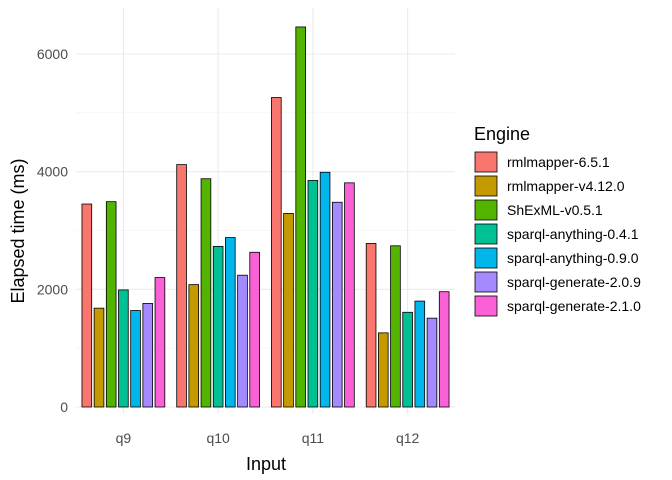 The width and height of the screenshot is (672, 480). Describe the element at coordinates (268, 438) in the screenshot. I see `x-axis-ticks: q9 q10 q11 q12` at that location.